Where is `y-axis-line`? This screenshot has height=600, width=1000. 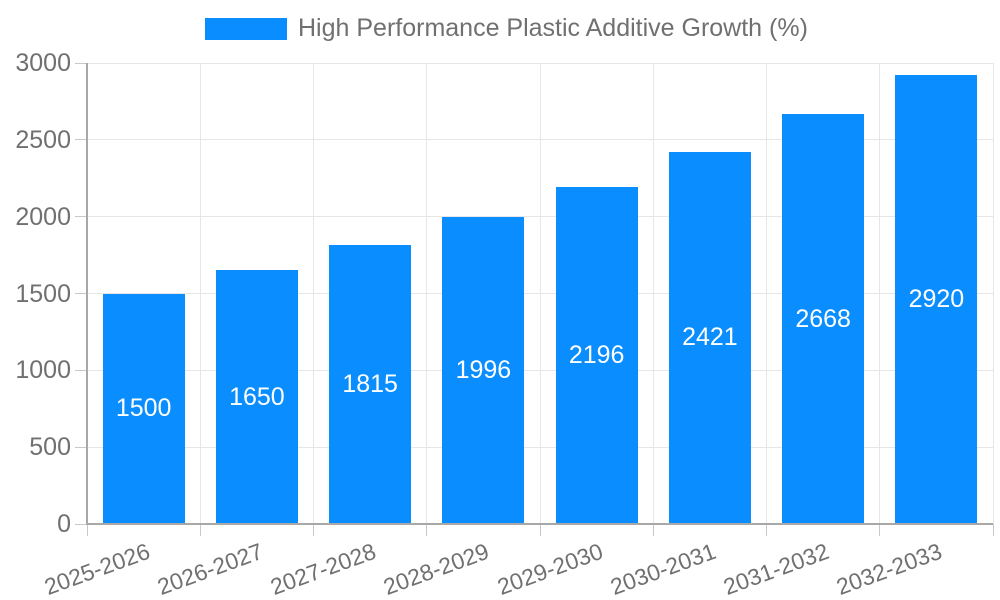 y-axis-line is located at coordinates (87, 294).